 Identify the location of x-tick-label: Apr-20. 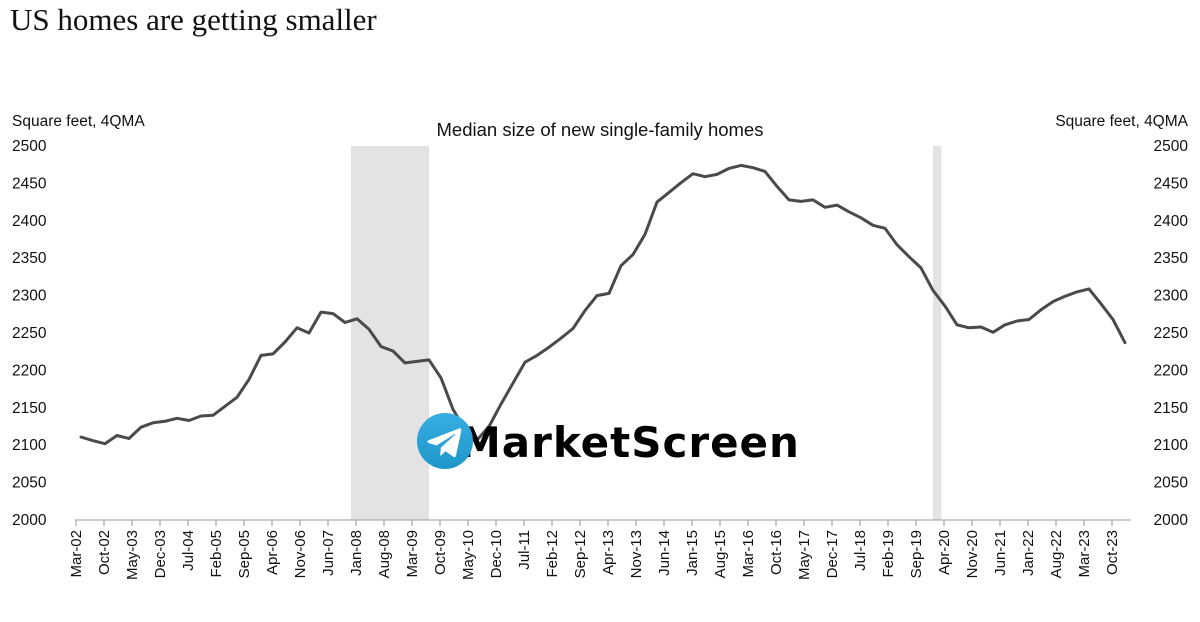
(944, 552).